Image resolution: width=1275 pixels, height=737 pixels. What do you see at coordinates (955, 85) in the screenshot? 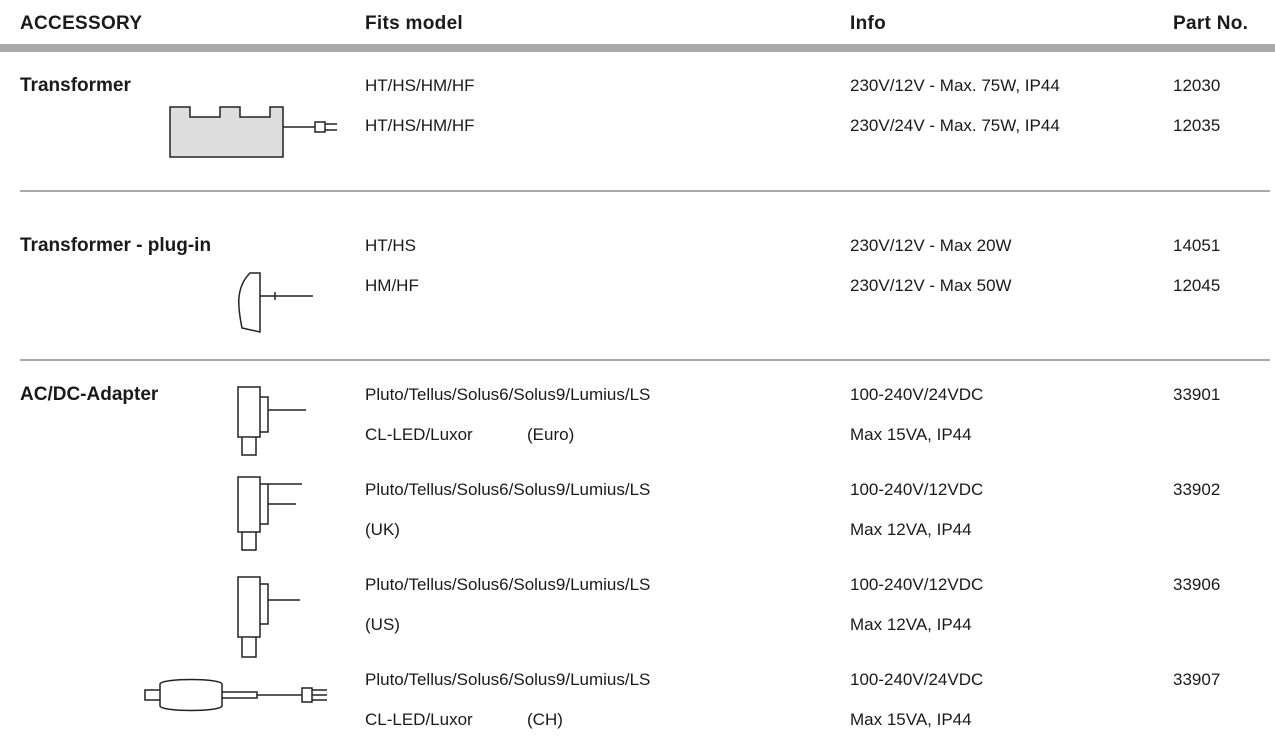
I see `info: 230V/12V - Max. 75W, IP44` at bounding box center [955, 85].